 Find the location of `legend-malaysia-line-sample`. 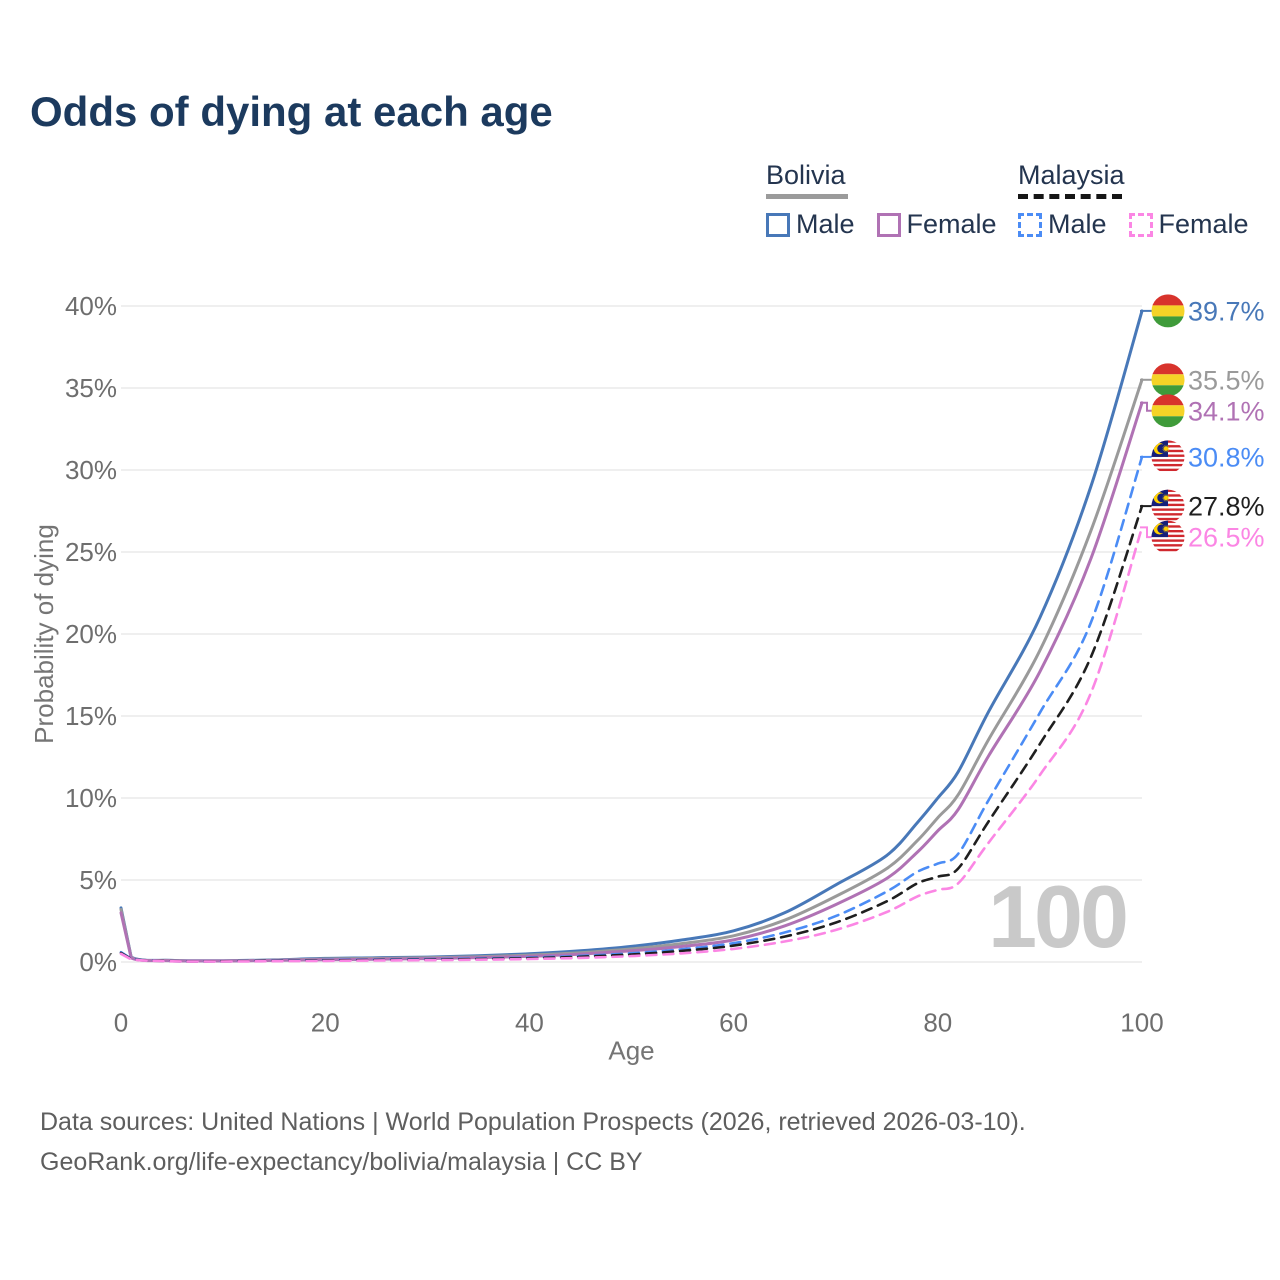

legend-malaysia-line-sample is located at coordinates (1070, 196).